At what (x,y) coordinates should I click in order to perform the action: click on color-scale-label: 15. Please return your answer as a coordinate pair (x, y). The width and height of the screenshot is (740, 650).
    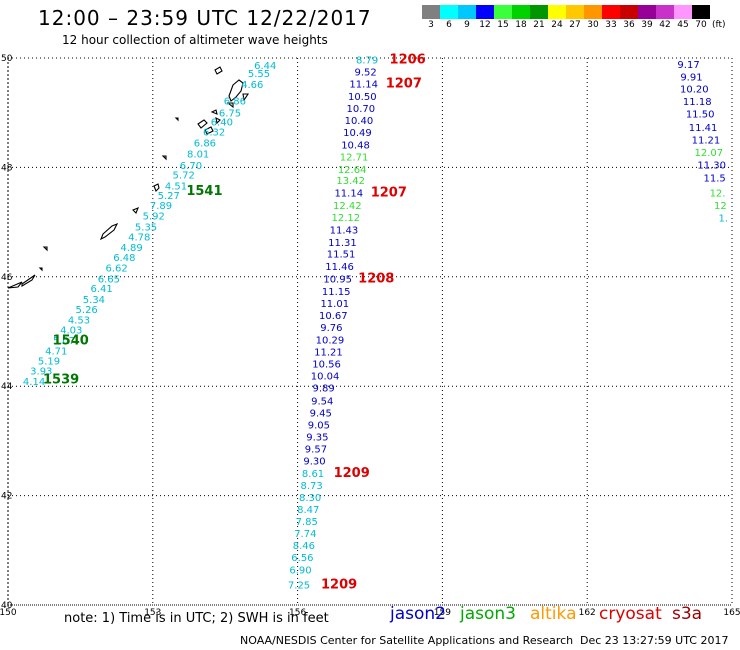
    Looking at the image, I should click on (503, 25).